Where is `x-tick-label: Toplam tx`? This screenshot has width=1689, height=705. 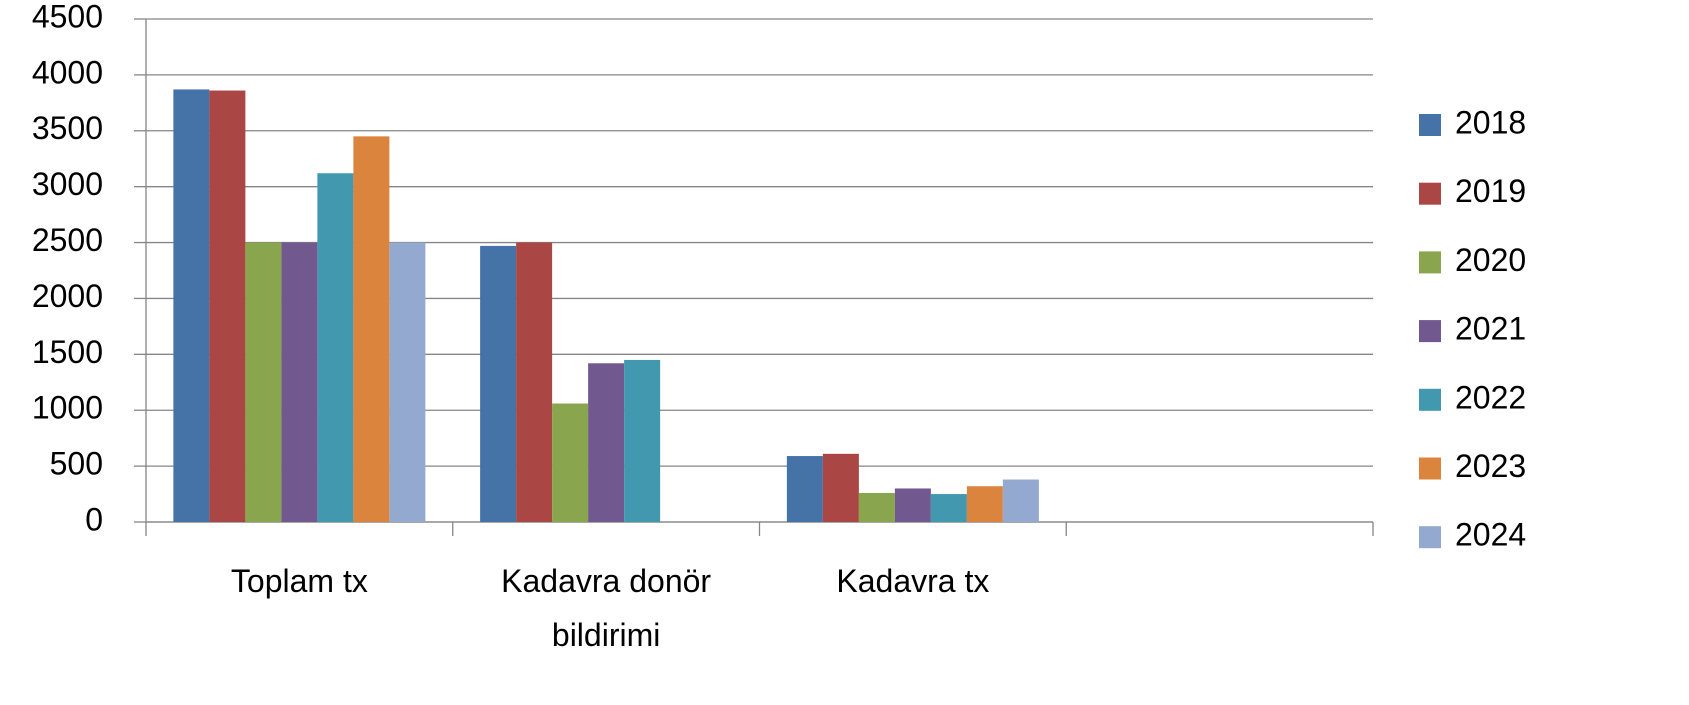
x-tick-label: Toplam tx is located at coordinates (299, 581).